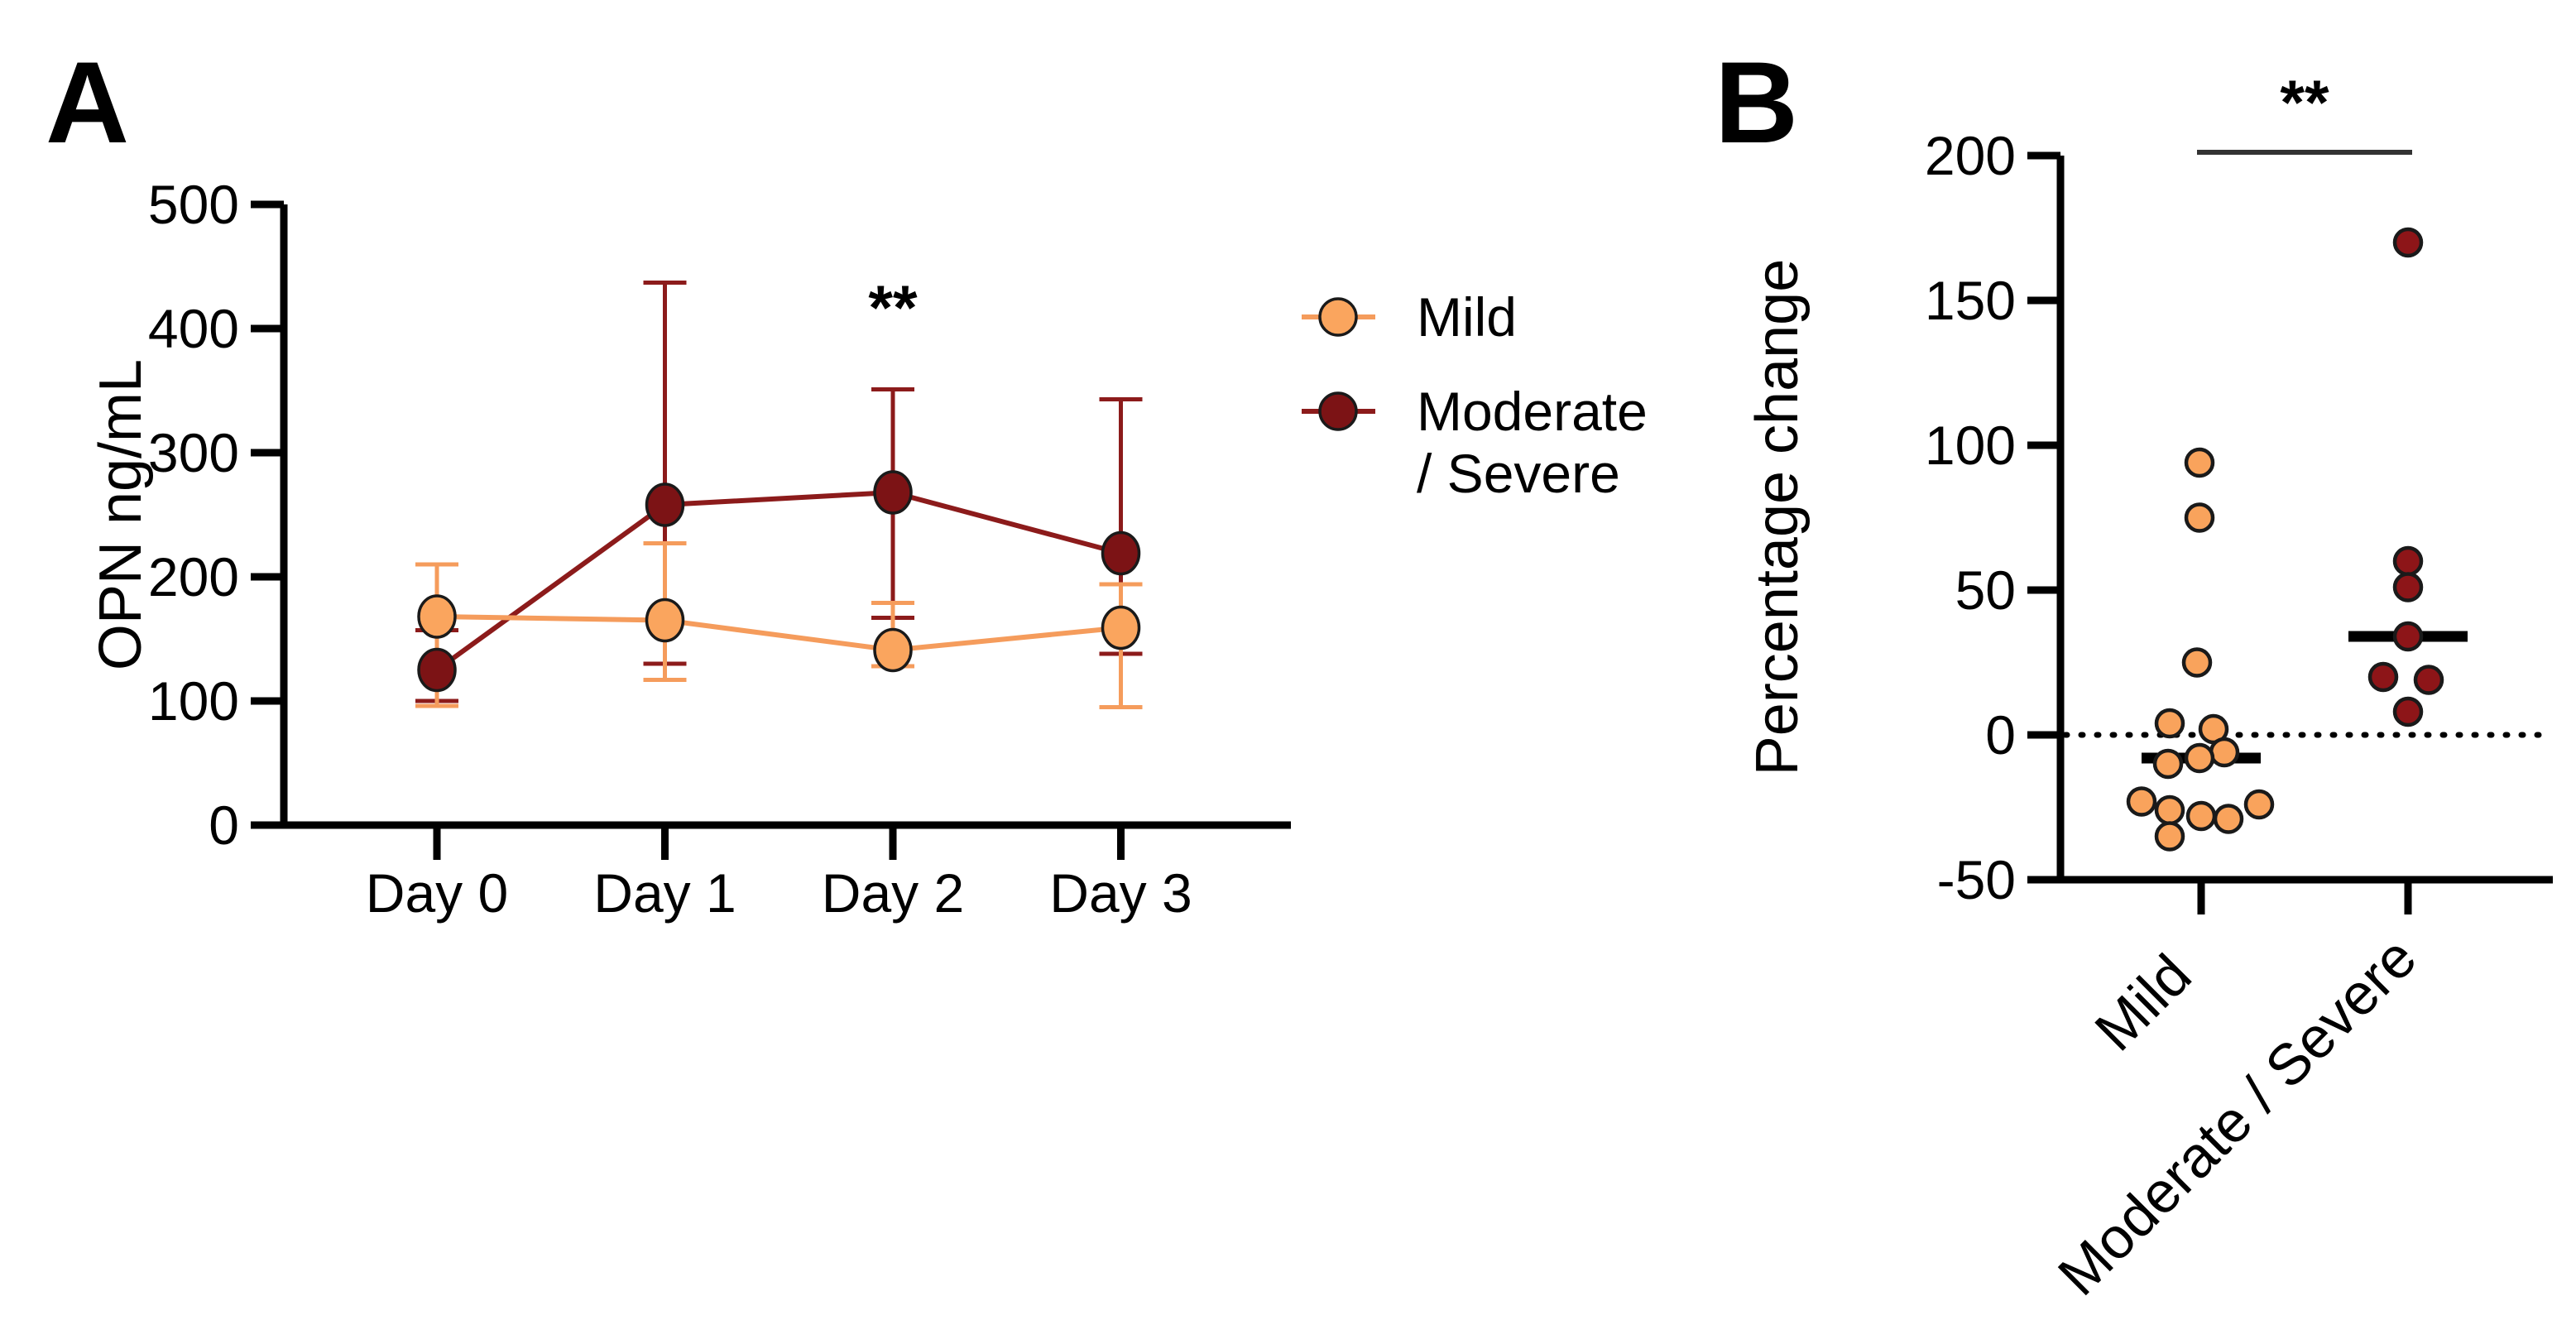 The image size is (2576, 1320). What do you see at coordinates (194, 576) in the screenshot?
I see `panel-a-y-tick-label: 200` at bounding box center [194, 576].